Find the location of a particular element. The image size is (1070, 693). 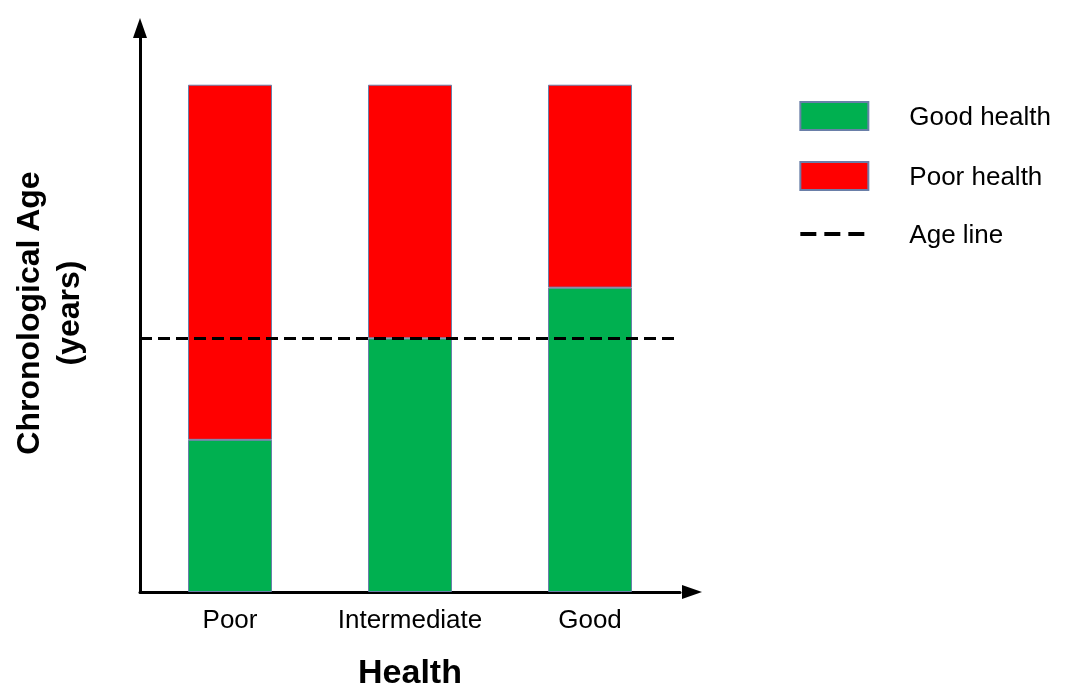

x-axis-title: Health is located at coordinates (410, 671).